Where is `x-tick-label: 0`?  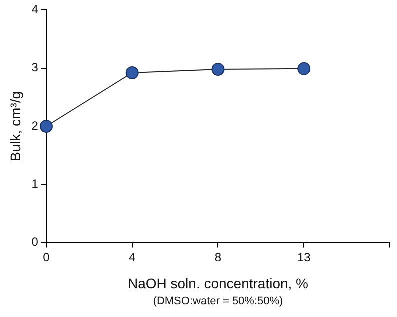 x-tick-label: 0 is located at coordinates (46, 257).